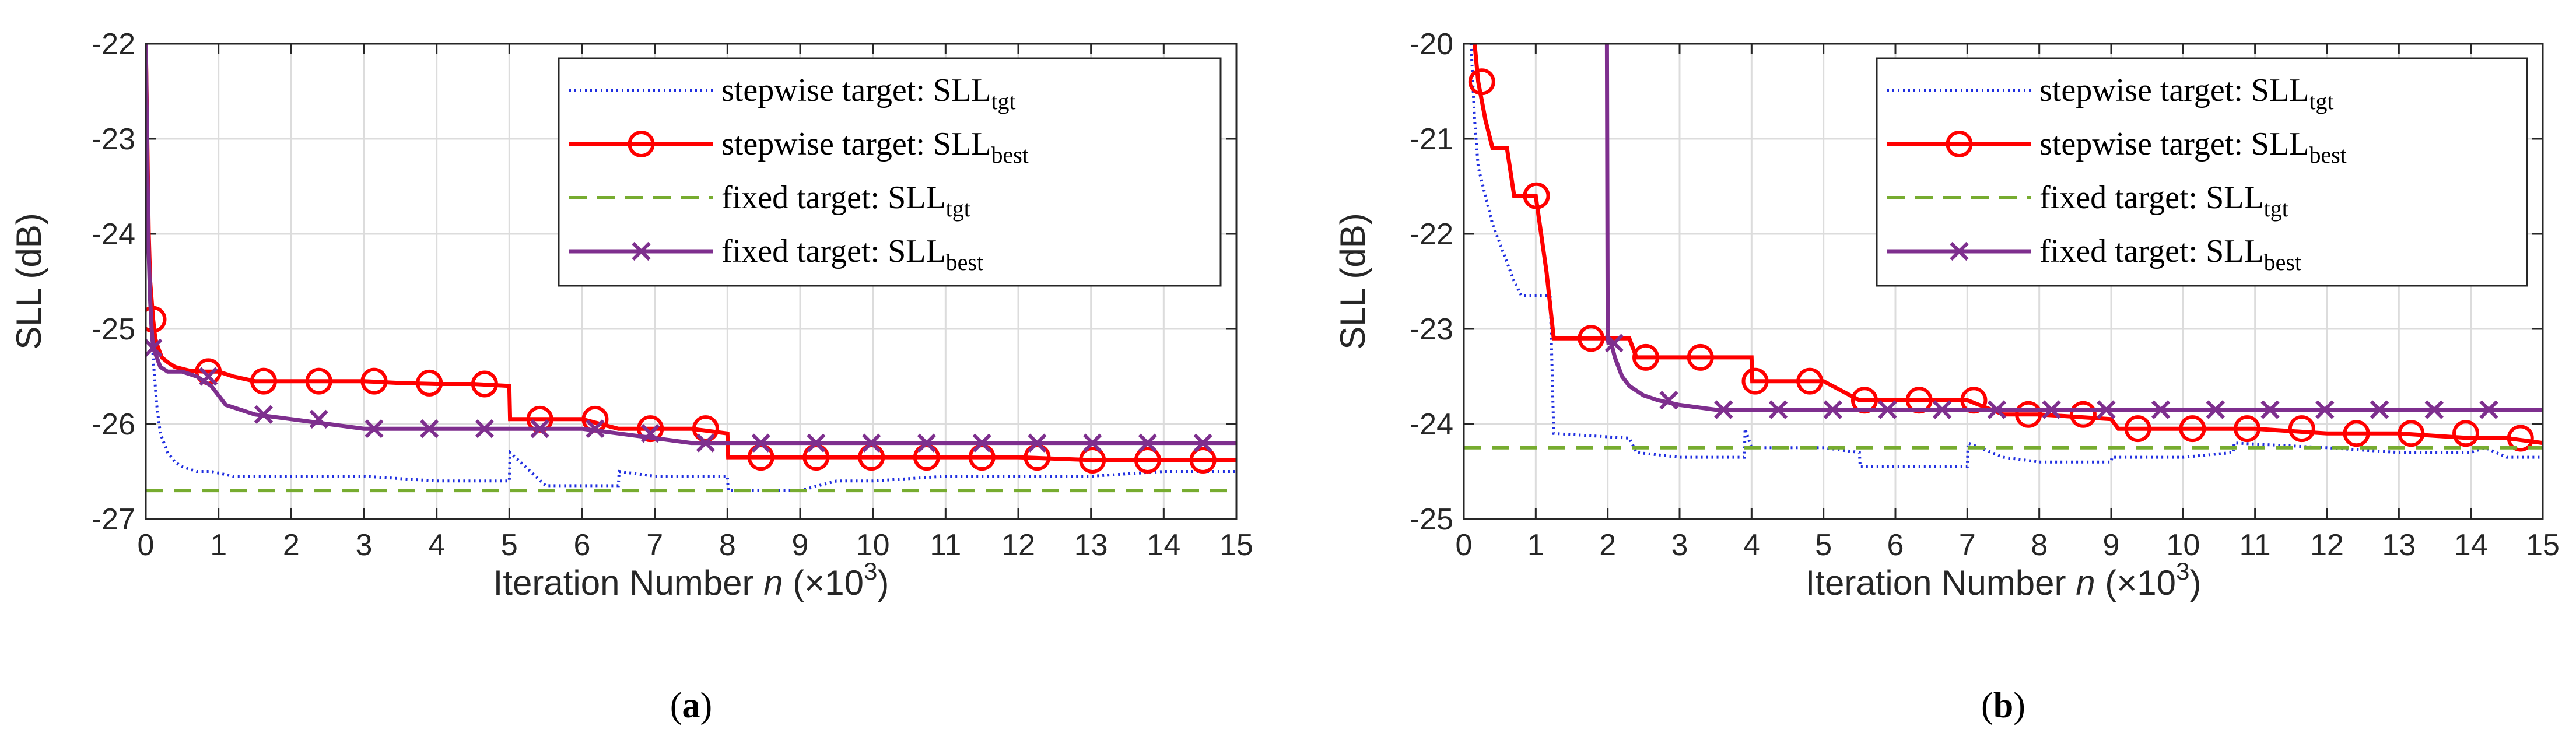 This screenshot has width=2576, height=740. I want to click on panel-a-x-tick-label: 9, so click(800, 545).